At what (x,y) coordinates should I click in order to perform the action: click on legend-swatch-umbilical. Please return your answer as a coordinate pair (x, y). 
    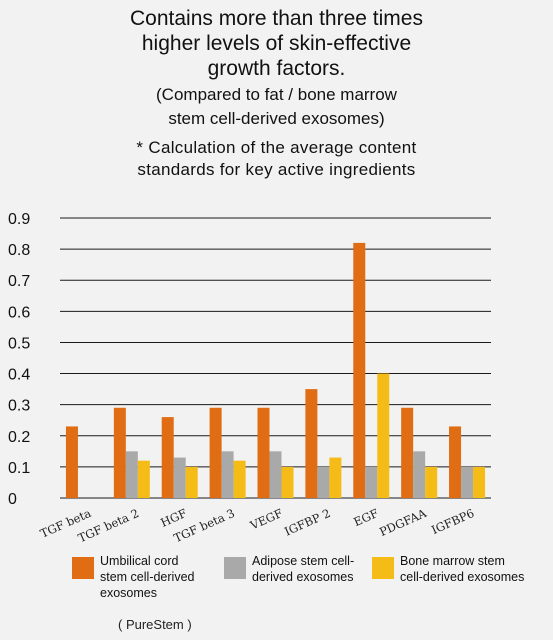
    Looking at the image, I should click on (83, 568).